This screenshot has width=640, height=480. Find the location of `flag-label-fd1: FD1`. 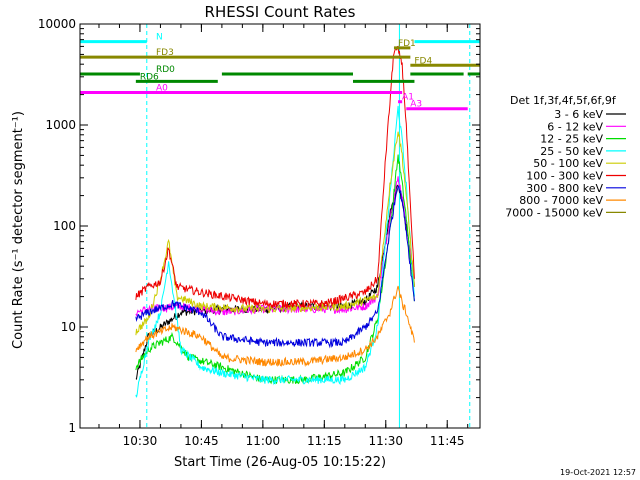

flag-label-fd1: FD1 is located at coordinates (407, 44).